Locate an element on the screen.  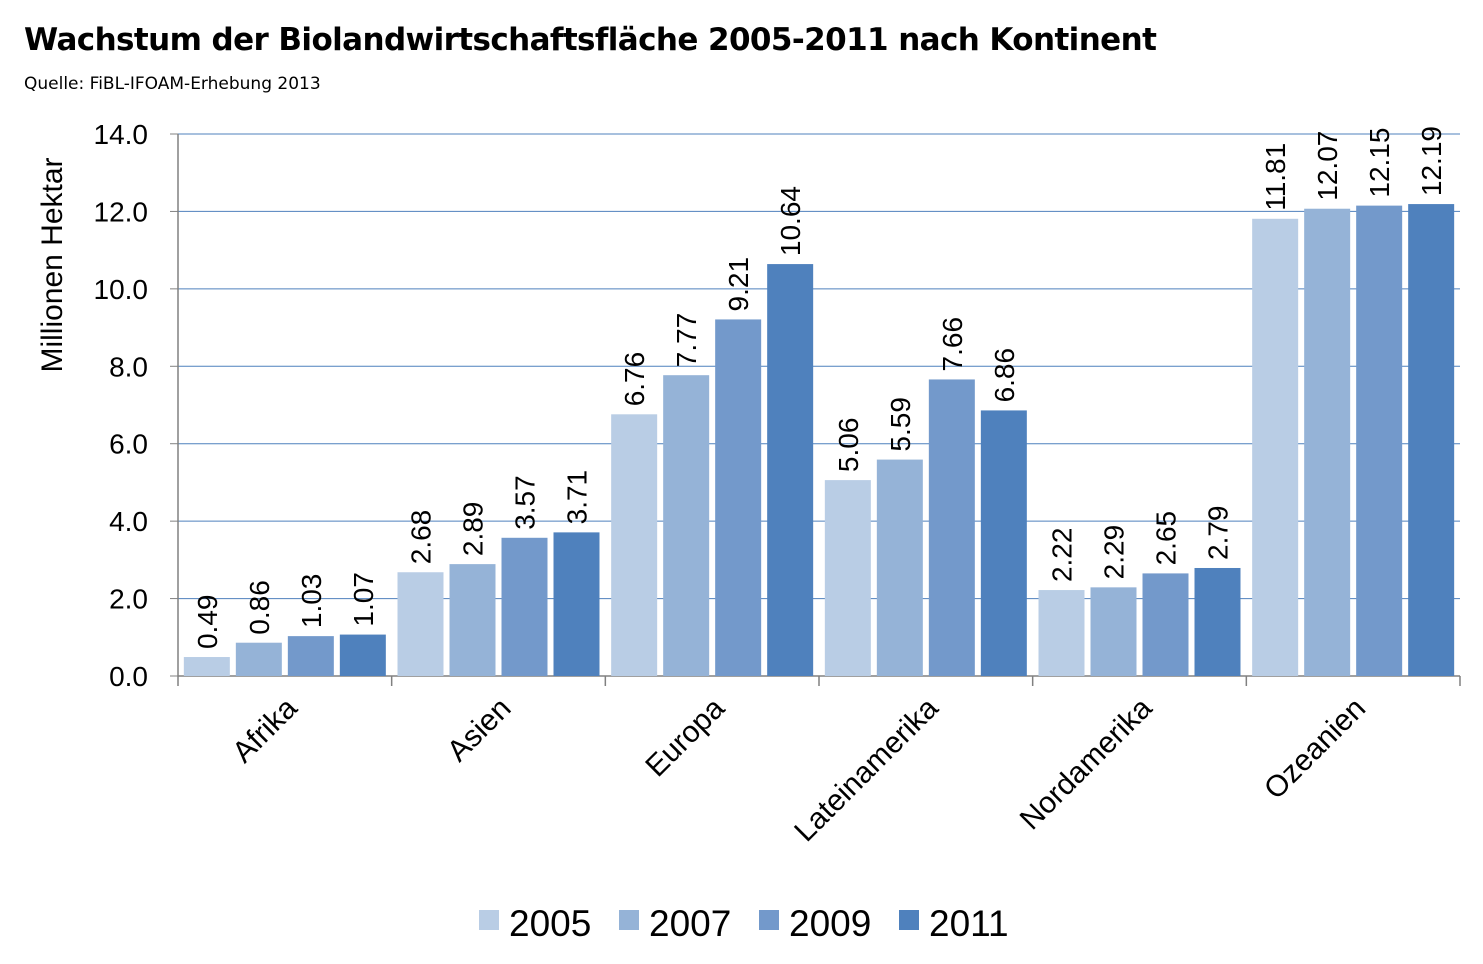
data-label: 3.71 is located at coordinates (577, 497).